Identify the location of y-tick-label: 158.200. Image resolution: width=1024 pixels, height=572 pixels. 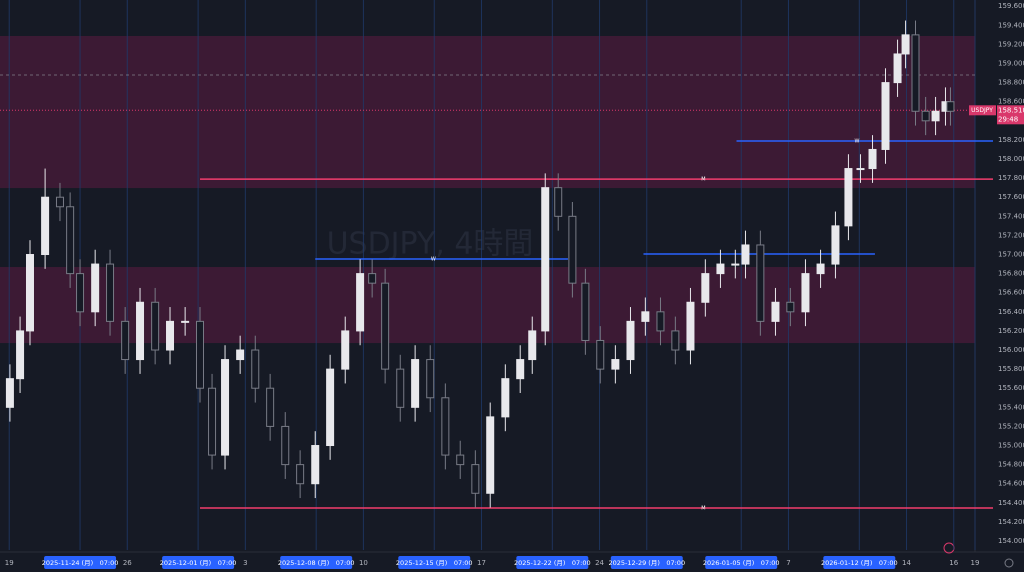
(1011, 140).